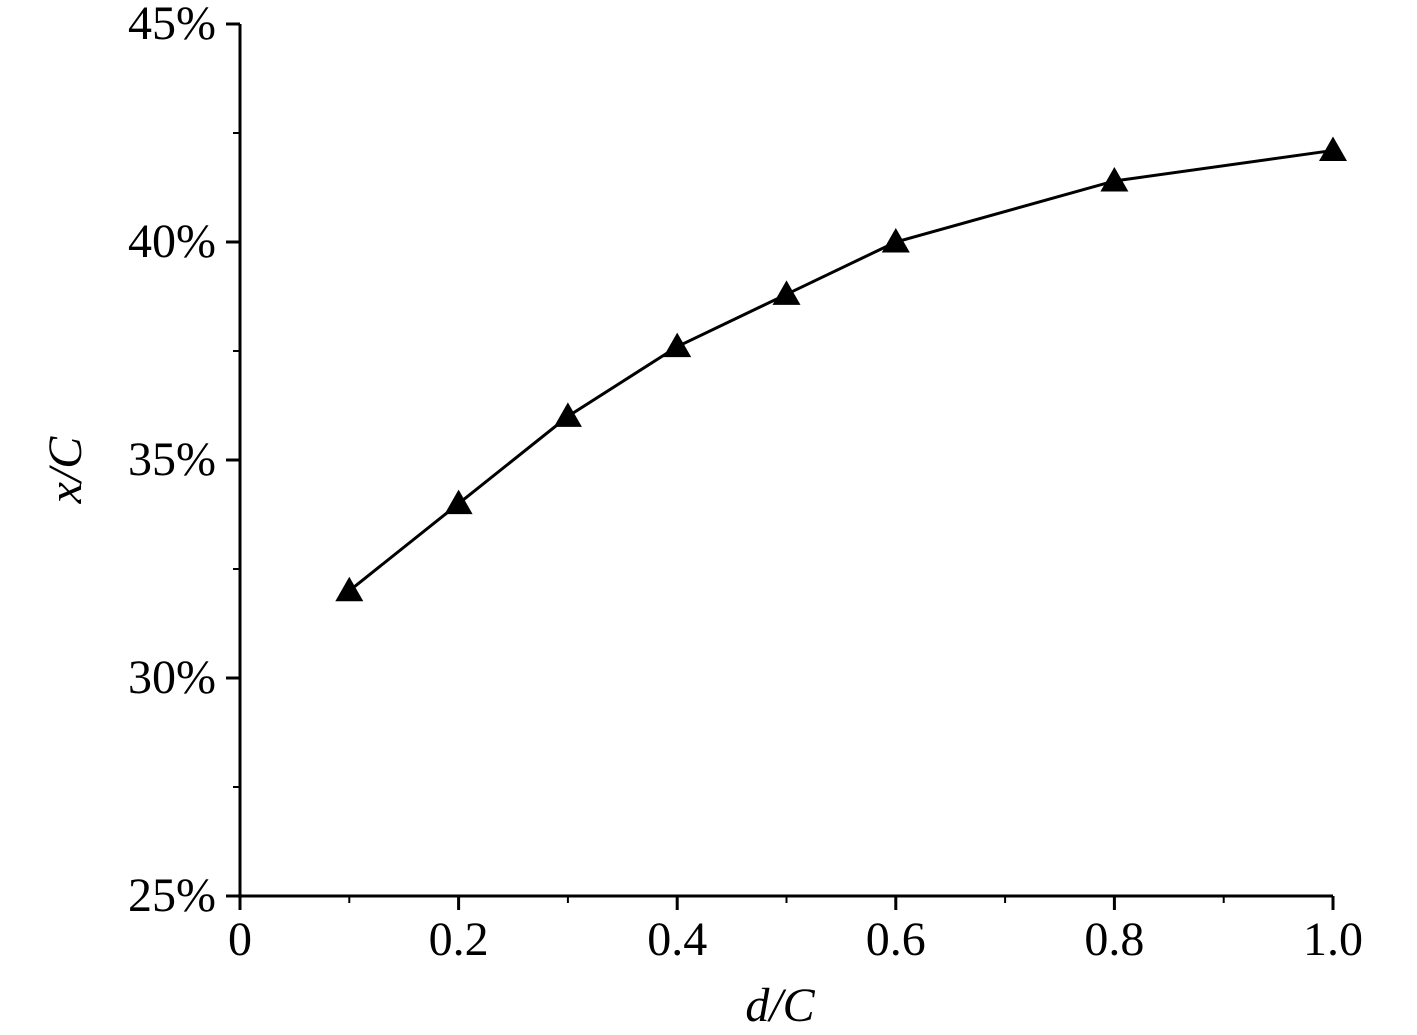 This screenshot has width=1417, height=1035. Describe the element at coordinates (677, 939) in the screenshot. I see `x-tick-label: 0.4` at that location.